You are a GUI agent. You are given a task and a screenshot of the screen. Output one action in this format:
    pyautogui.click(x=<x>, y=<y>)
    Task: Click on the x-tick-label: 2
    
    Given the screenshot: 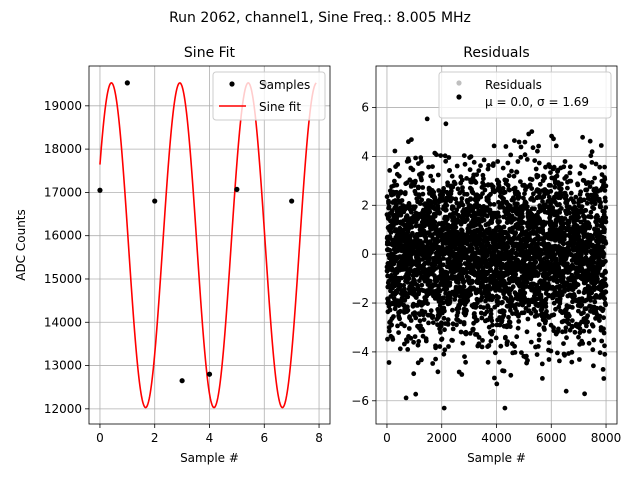 What is the action you would take?
    pyautogui.click(x=155, y=438)
    